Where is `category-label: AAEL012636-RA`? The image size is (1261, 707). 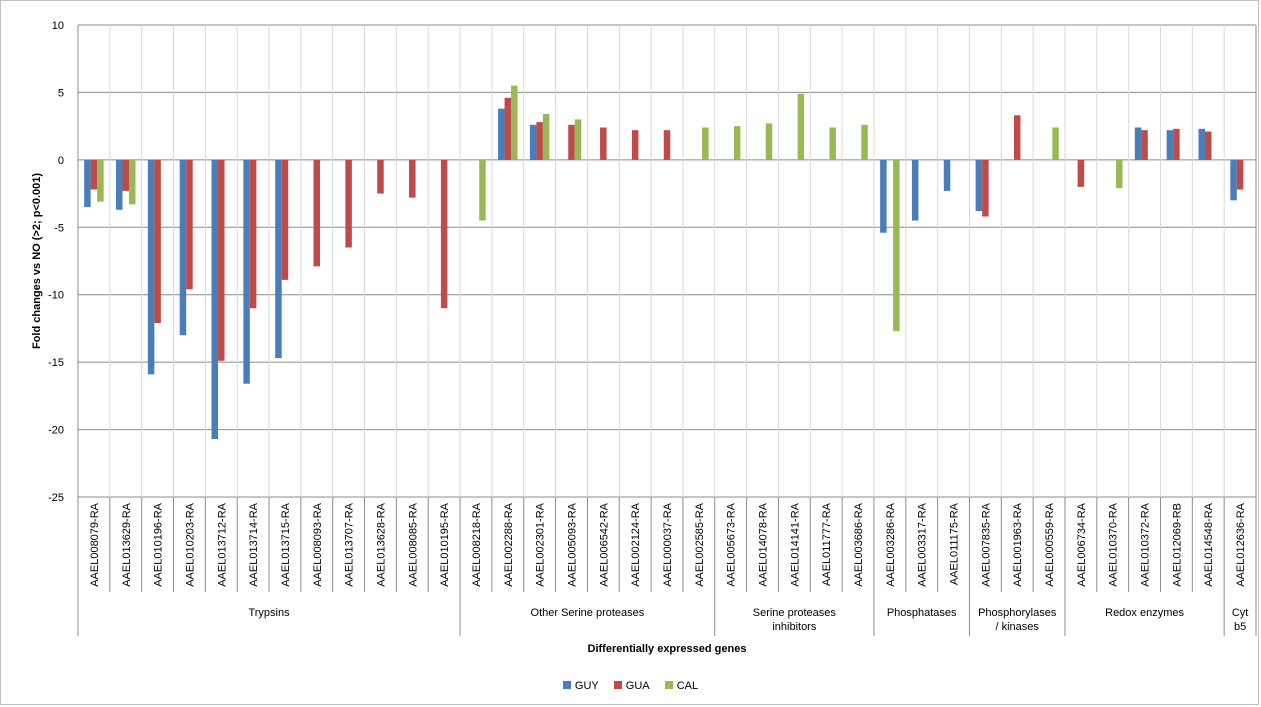
category-label: AAEL012636-RA is located at coordinates (1241, 544).